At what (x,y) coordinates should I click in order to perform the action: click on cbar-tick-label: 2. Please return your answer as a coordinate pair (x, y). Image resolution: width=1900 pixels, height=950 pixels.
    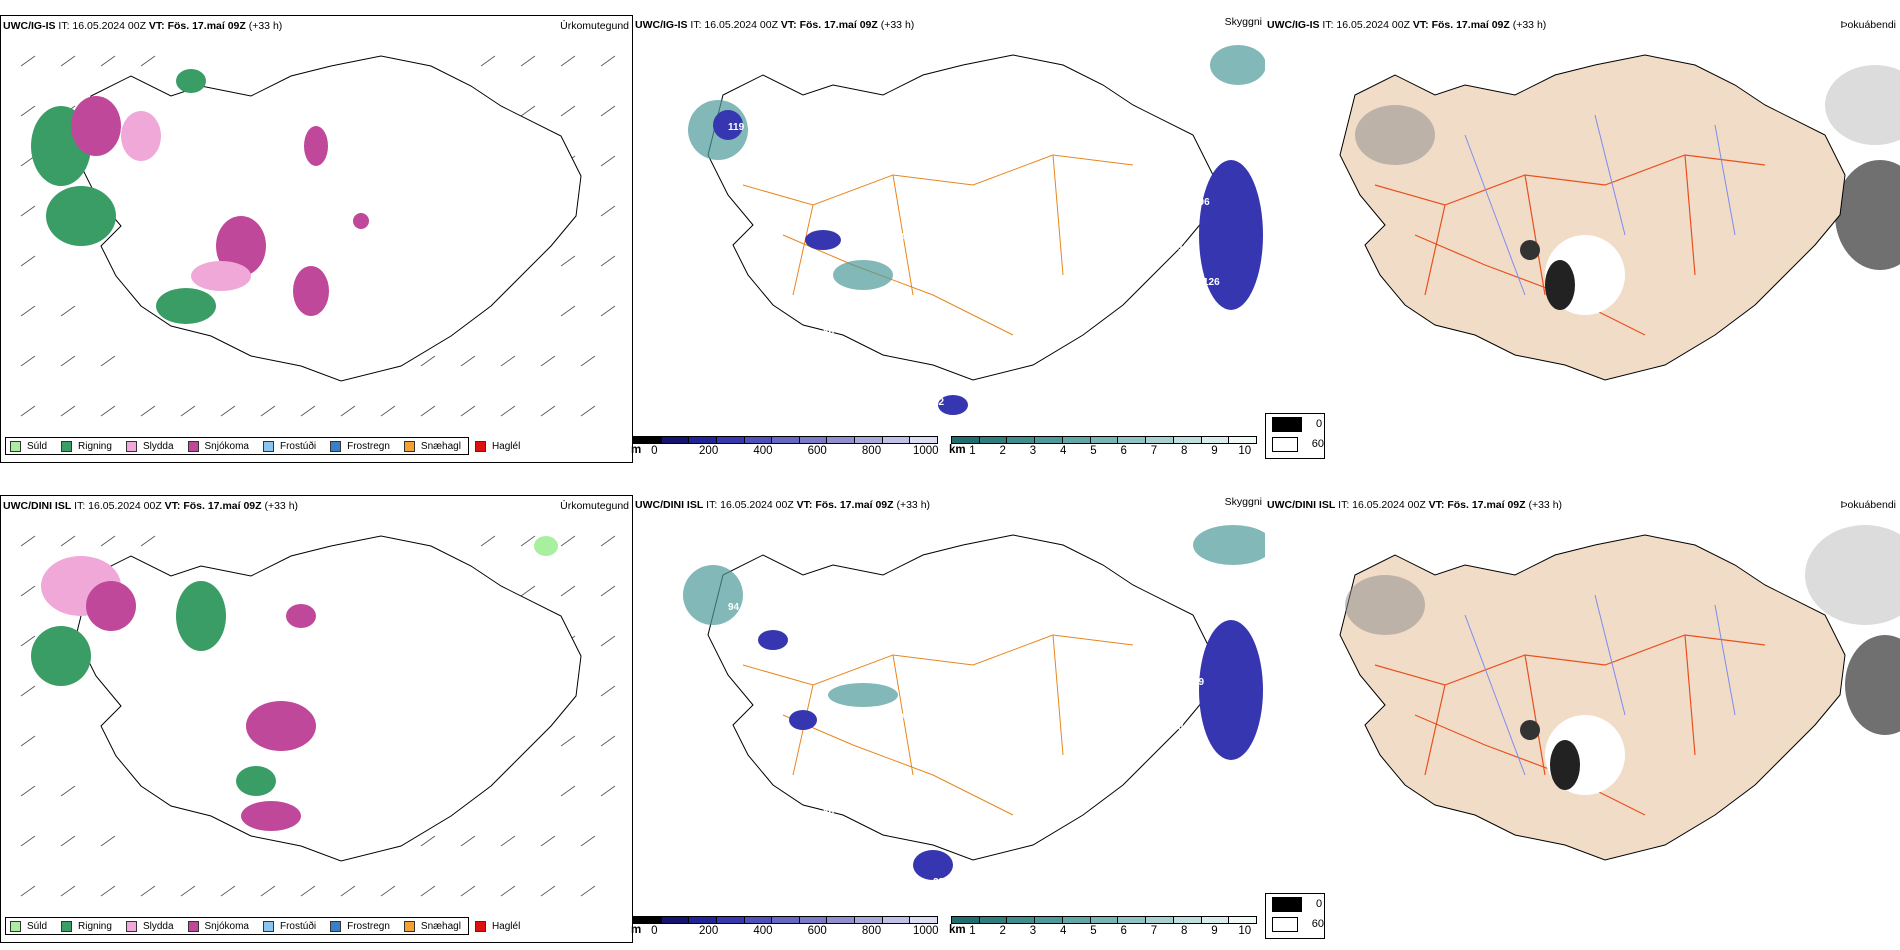
    Looking at the image, I should click on (1002, 931).